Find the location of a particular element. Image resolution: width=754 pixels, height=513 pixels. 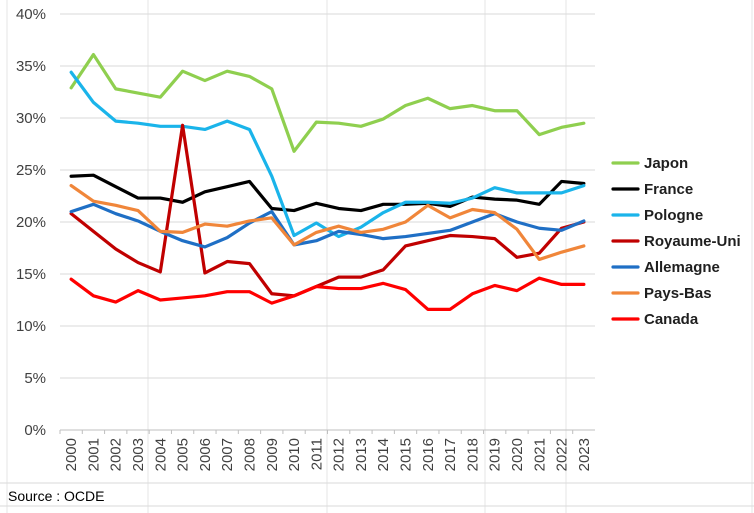

x-tick-label: 2013 is located at coordinates (361, 454).